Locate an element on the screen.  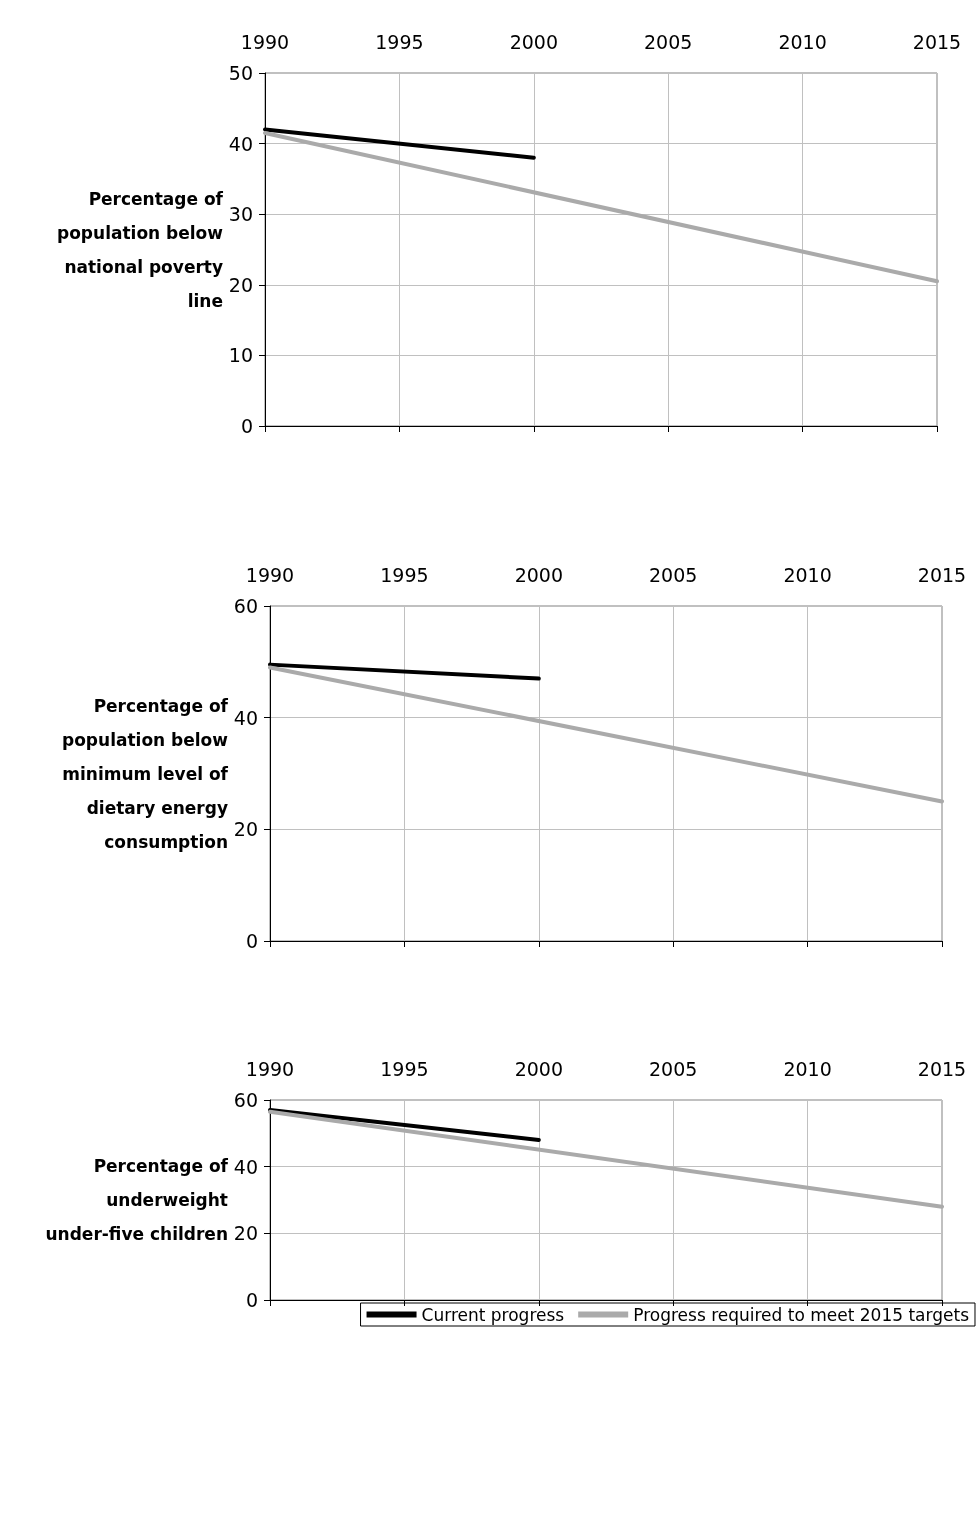
legend-label: Current progress is located at coordinates (493, 1314).